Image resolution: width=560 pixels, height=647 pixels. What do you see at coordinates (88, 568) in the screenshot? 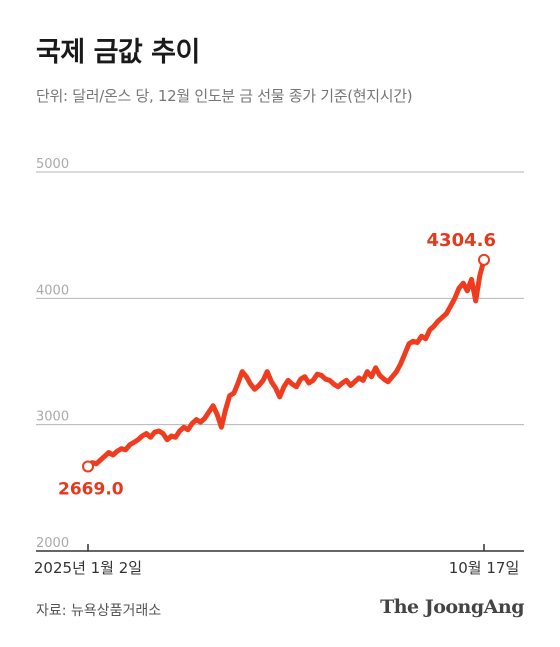
I see `x-tick-label-0: 2025년 1월 2일` at bounding box center [88, 568].